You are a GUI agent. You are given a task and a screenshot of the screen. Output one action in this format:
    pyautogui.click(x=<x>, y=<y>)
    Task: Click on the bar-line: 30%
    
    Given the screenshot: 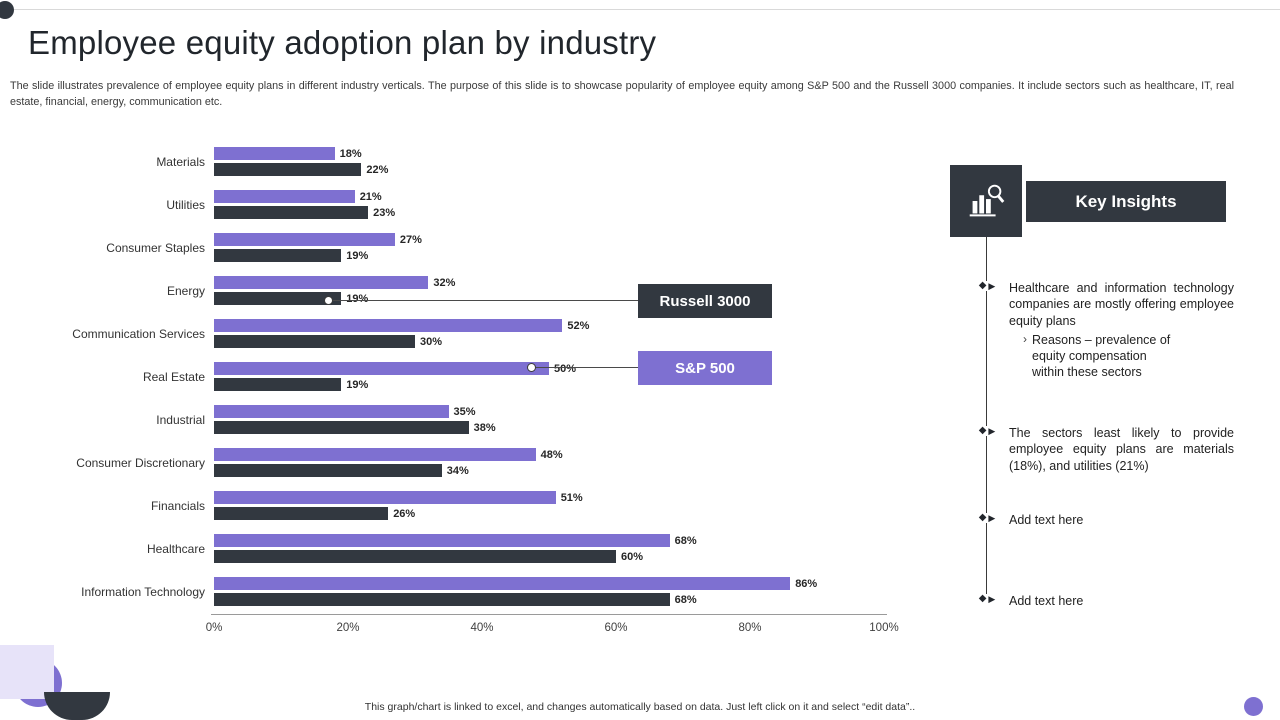 What is the action you would take?
    pyautogui.click(x=549, y=341)
    